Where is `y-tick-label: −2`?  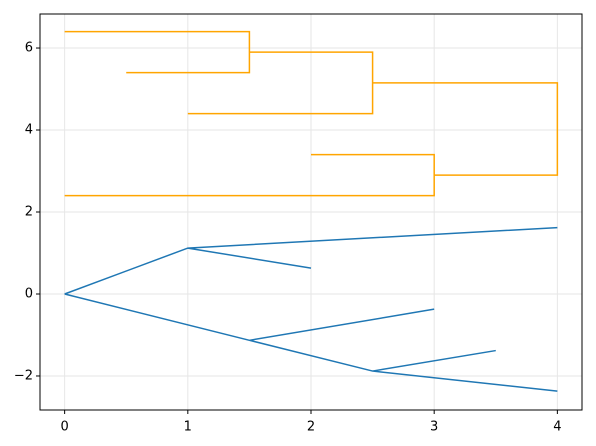 y-tick-label: −2 is located at coordinates (23, 375).